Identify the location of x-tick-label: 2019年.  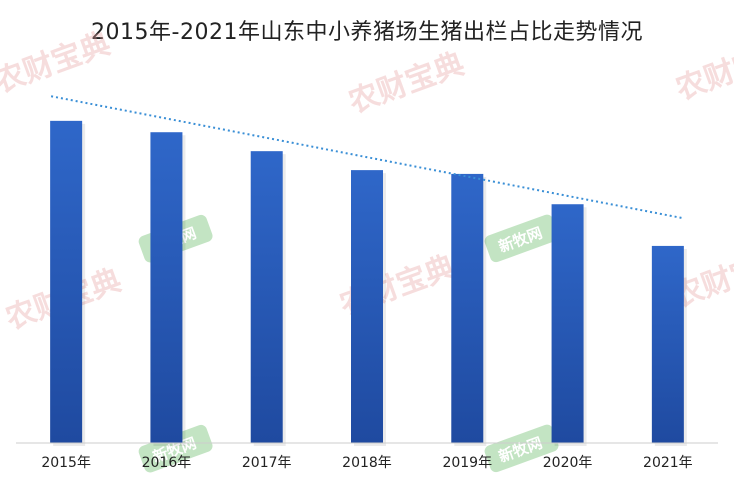
(467, 463).